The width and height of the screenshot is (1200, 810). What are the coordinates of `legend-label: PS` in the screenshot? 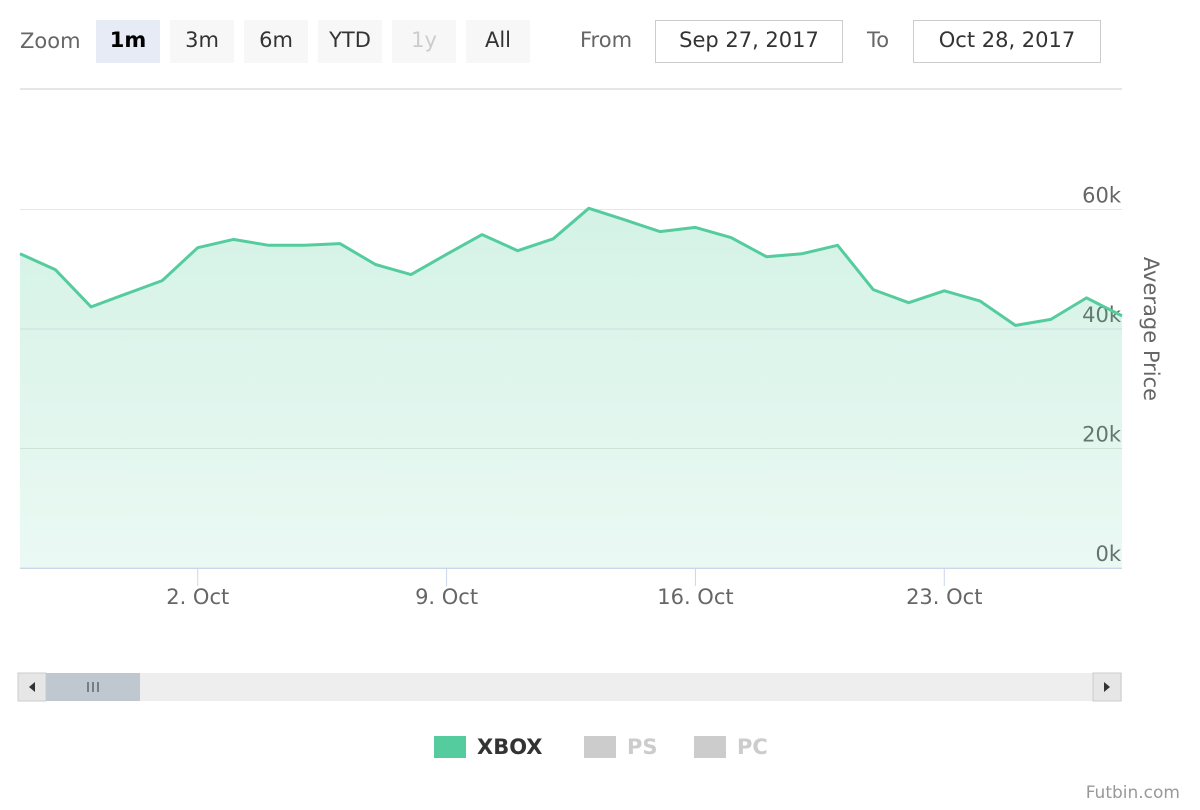 It's located at (642, 747).